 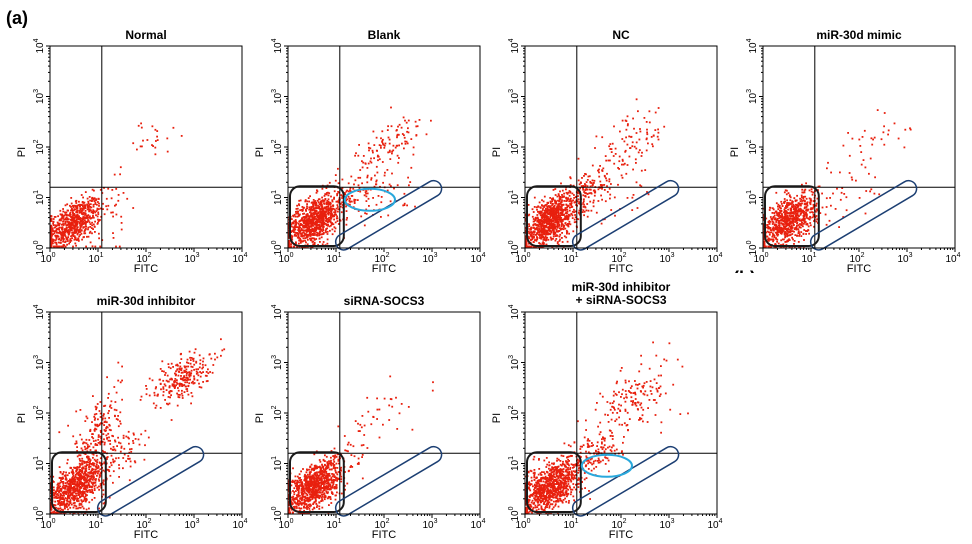 What do you see at coordinates (666, 258) in the screenshot?
I see `x-tick-label: 103` at bounding box center [666, 258].